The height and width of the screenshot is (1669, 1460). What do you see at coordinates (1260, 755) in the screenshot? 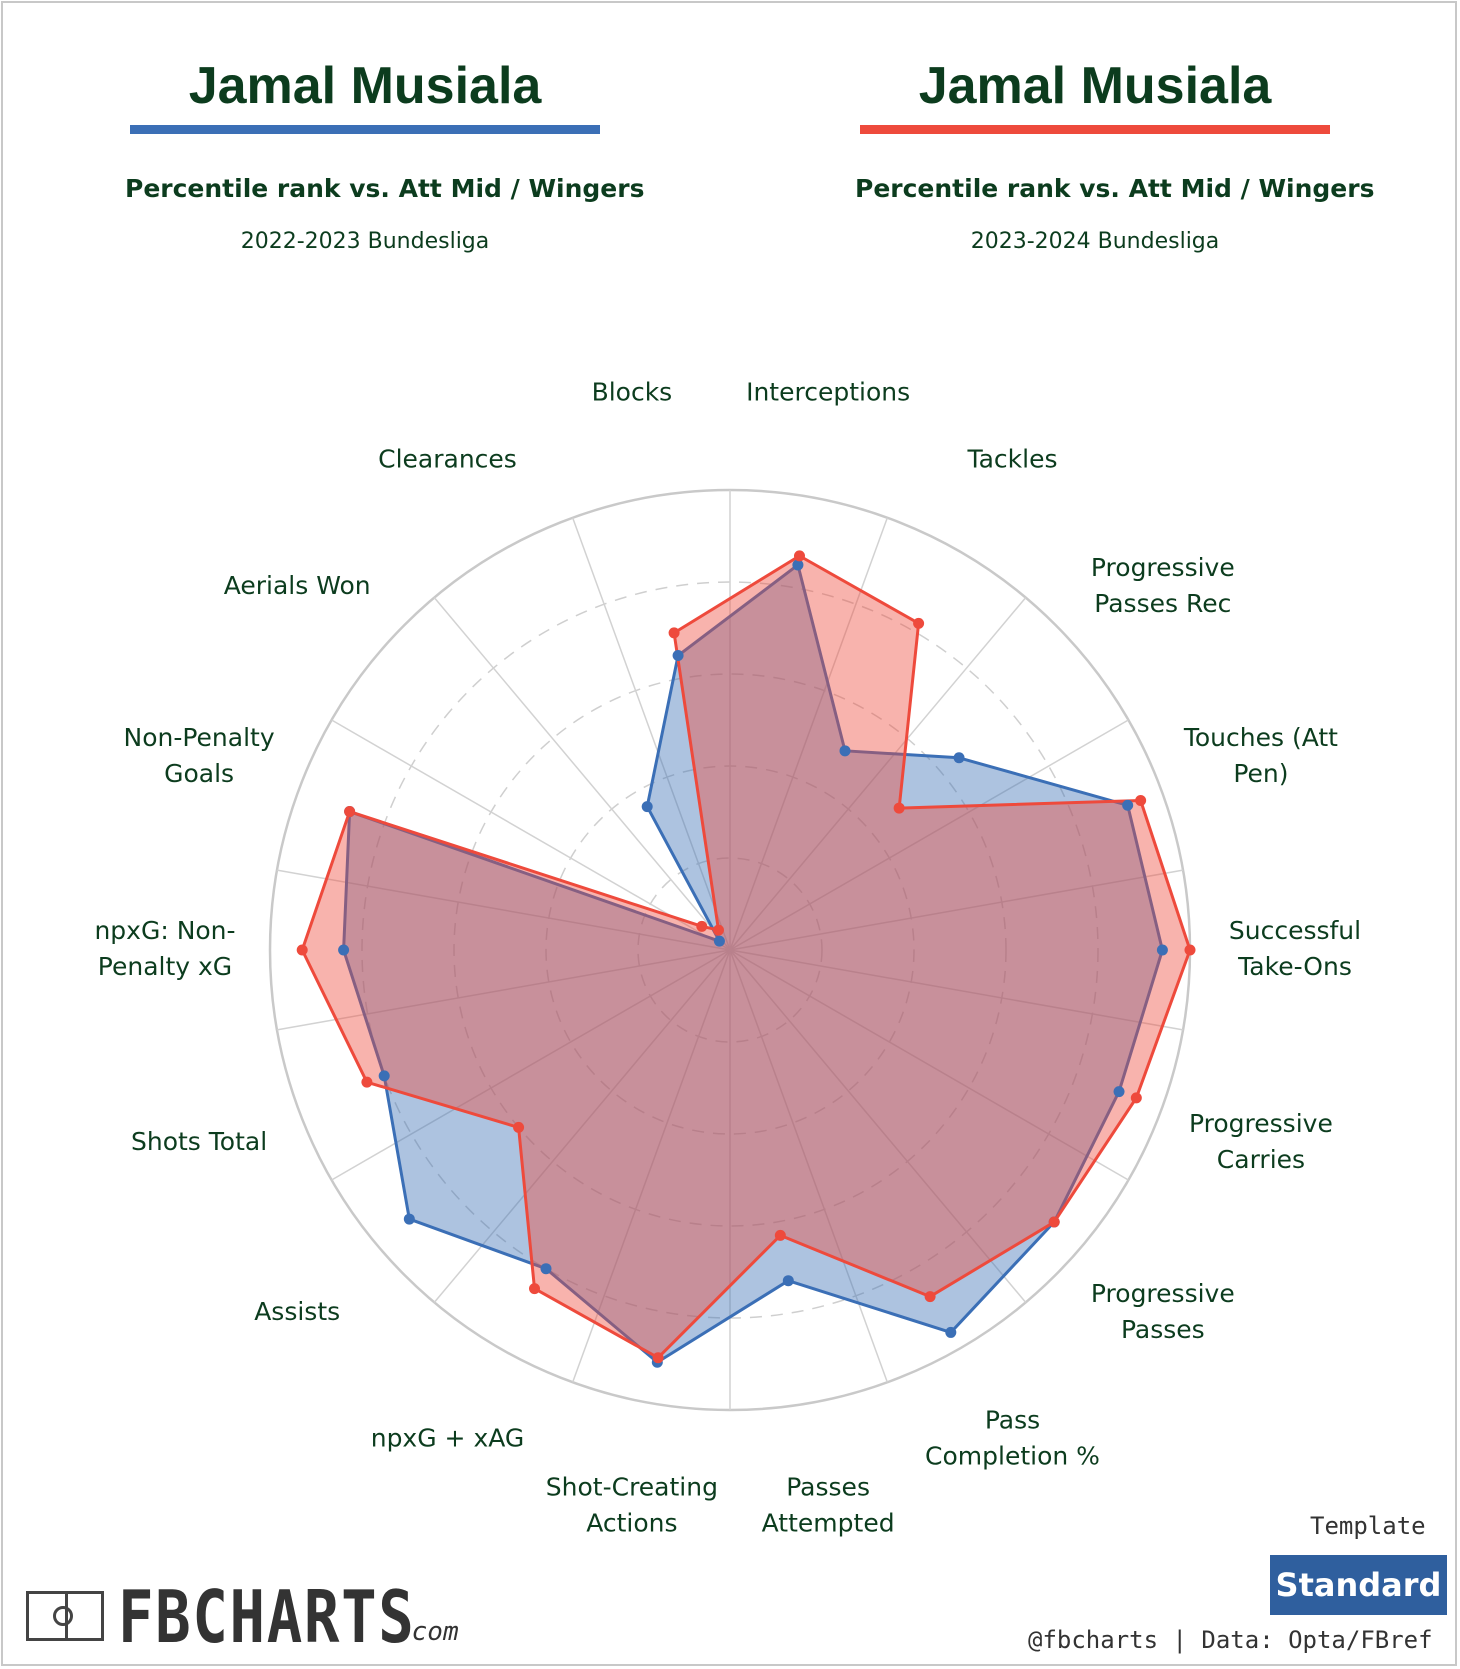
I see `axis-label: Touches (Att Pen)` at bounding box center [1260, 755].